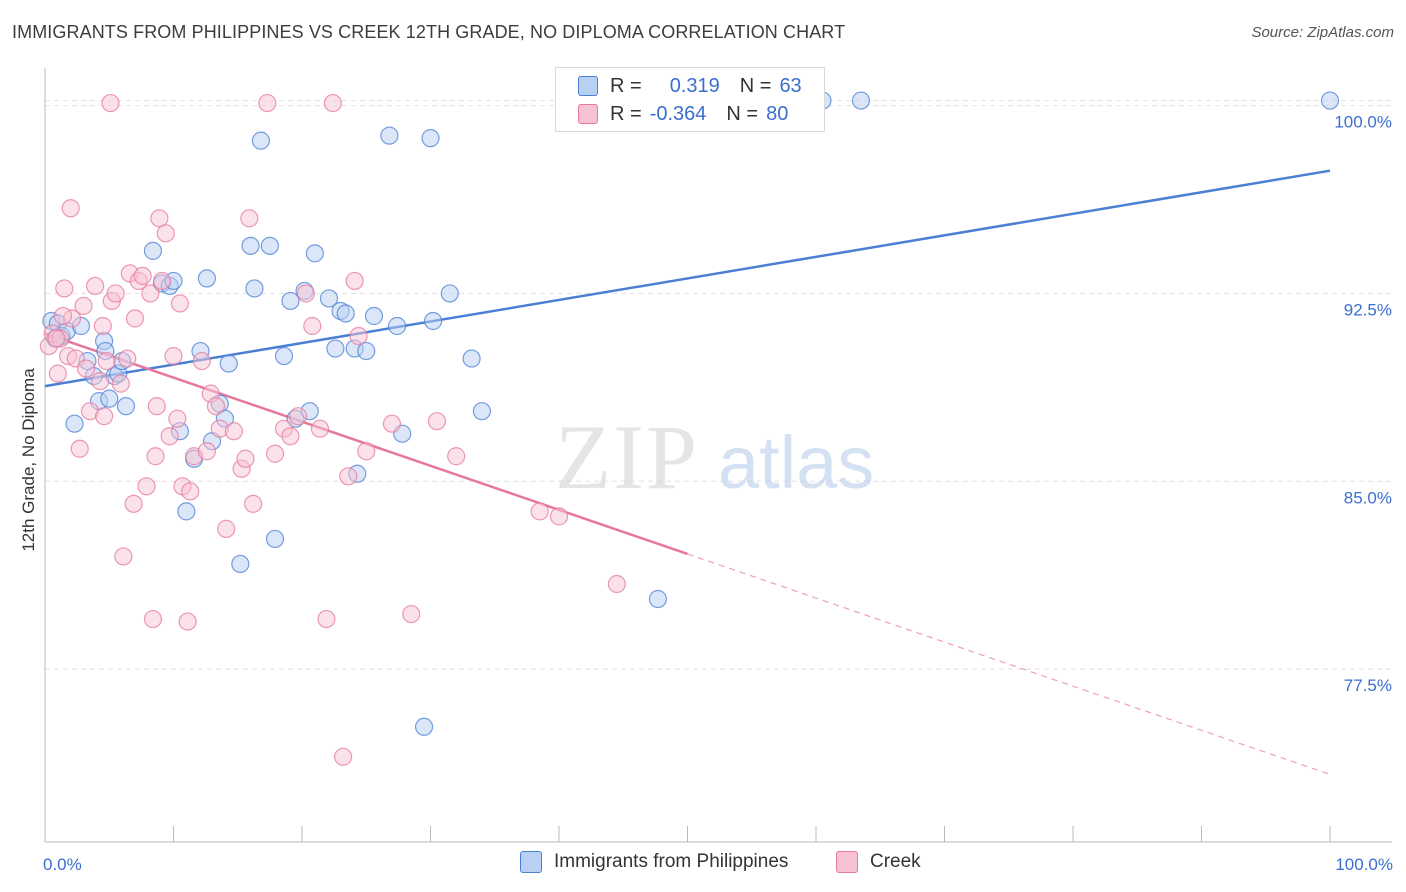 The width and height of the screenshot is (1406, 892). What do you see at coordinates (678, 113) in the screenshot?
I see `r-value: -0.364` at bounding box center [678, 113].